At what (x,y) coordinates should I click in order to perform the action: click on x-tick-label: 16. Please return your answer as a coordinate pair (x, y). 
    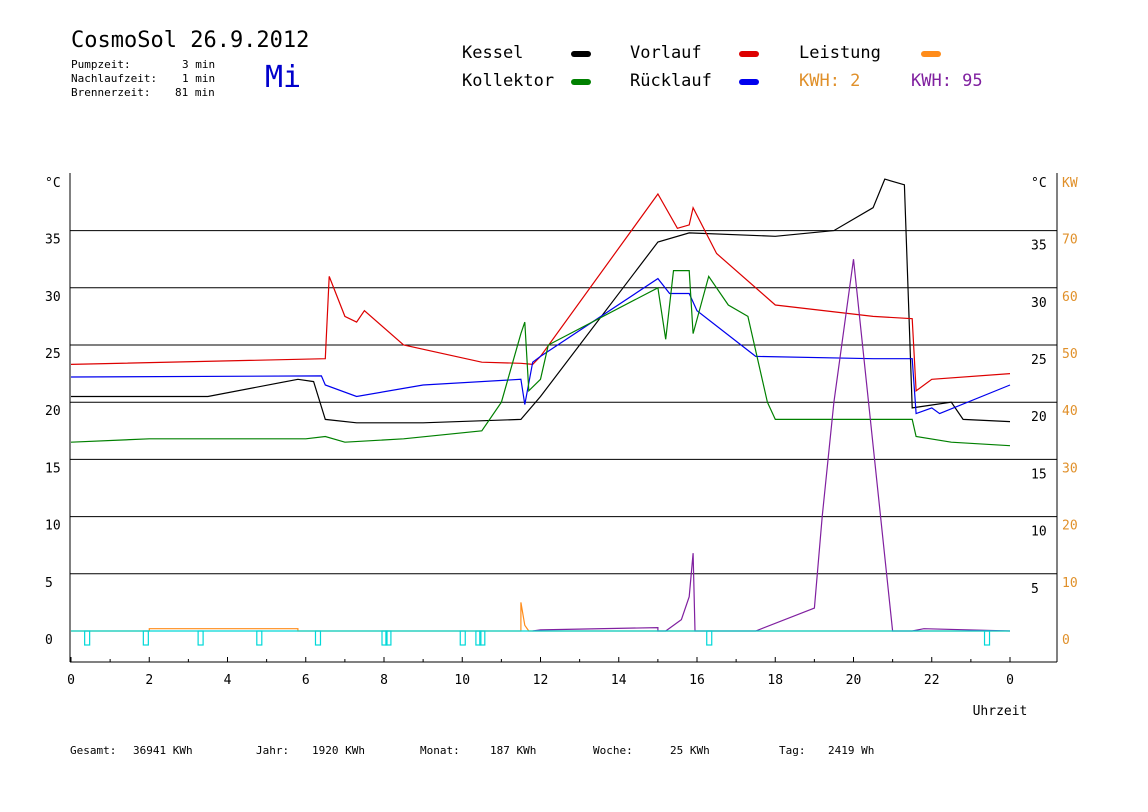
    Looking at the image, I should click on (697, 680).